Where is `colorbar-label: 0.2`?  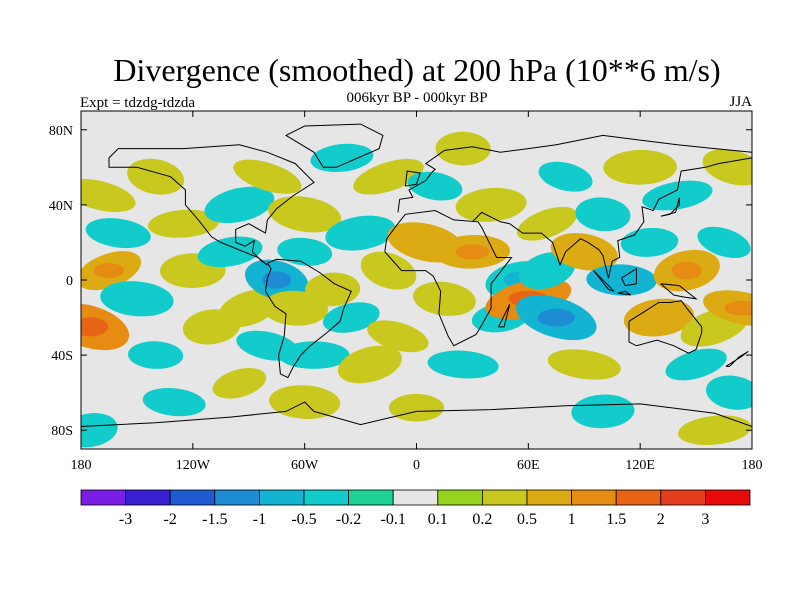
colorbar-label: 0.2 is located at coordinates (482, 519).